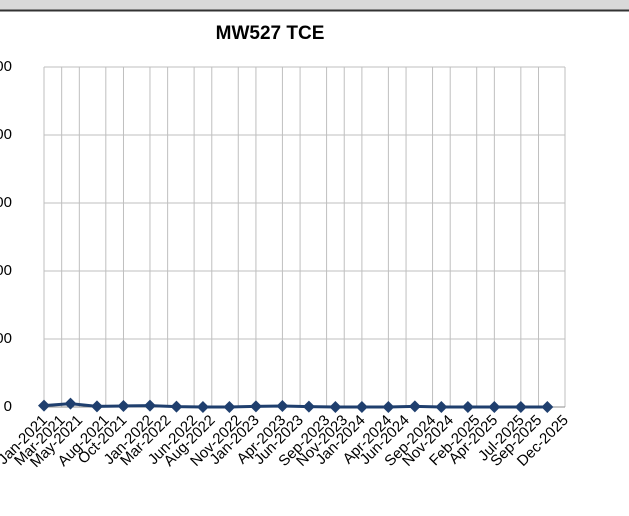  What do you see at coordinates (314, 5) in the screenshot?
I see `top-band` at bounding box center [314, 5].